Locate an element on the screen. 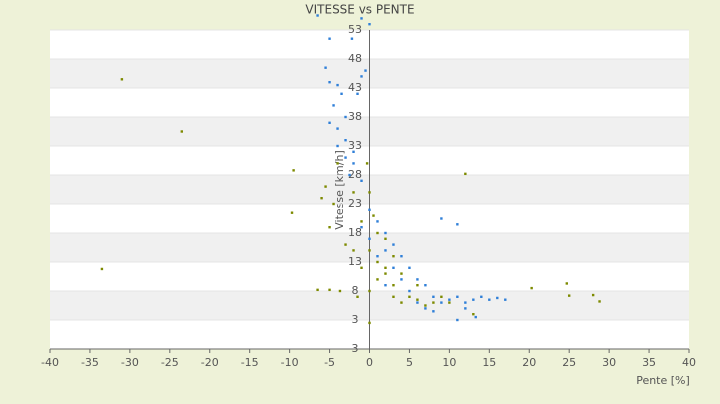  chart-title: VITESSE vs PENTE is located at coordinates (359, 10).